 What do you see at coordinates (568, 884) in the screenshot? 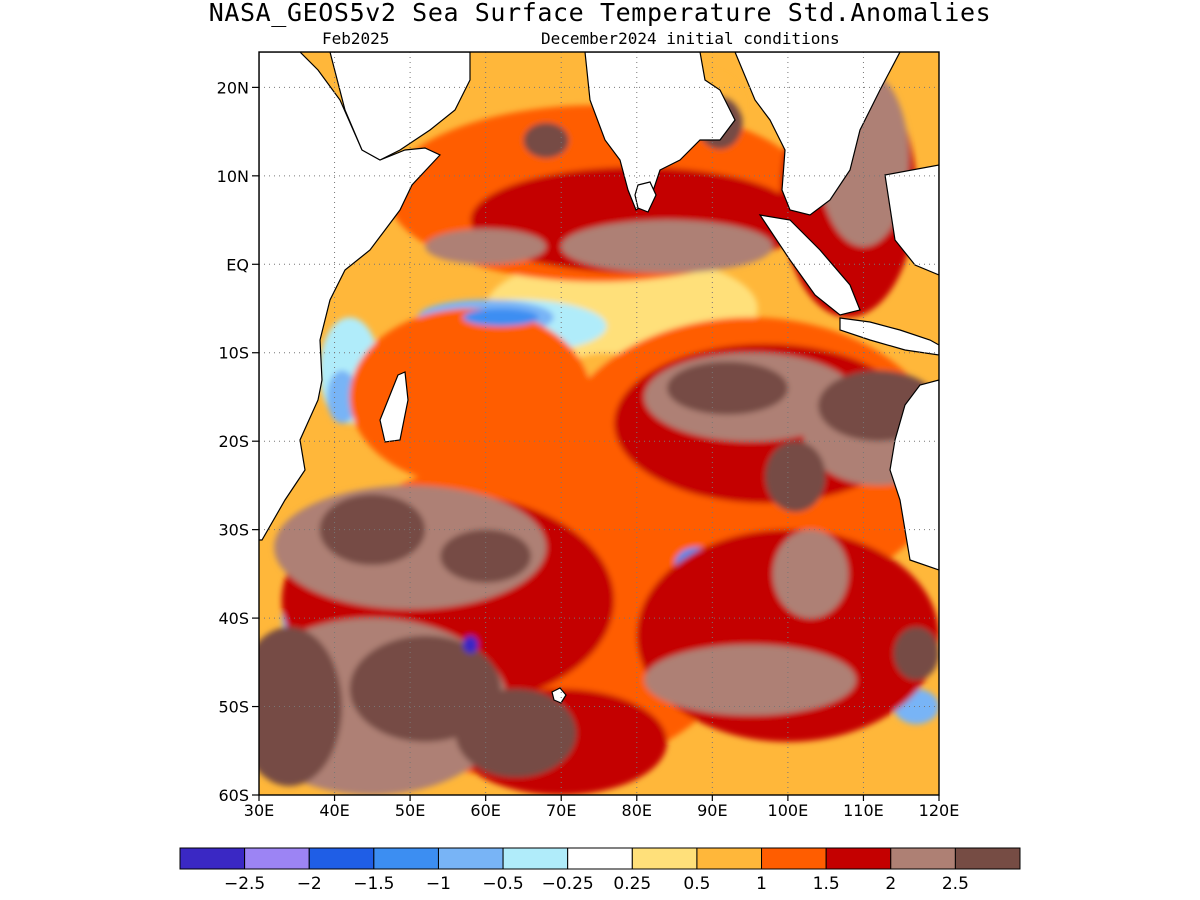
I see `colorbar-label: −0.25` at bounding box center [568, 884].